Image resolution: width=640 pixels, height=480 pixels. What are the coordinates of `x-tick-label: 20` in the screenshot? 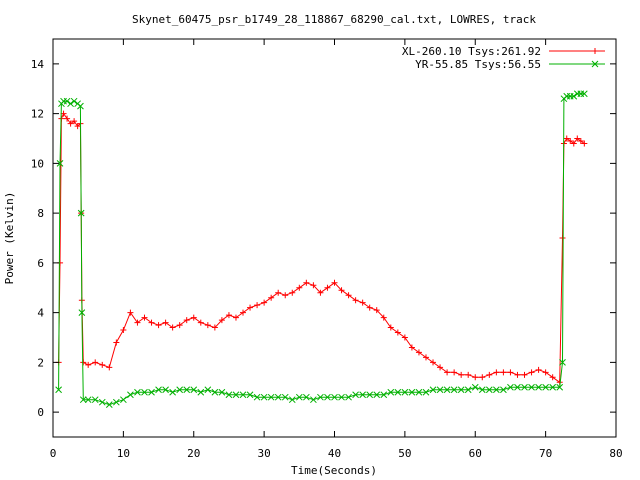 It's located at (193, 453).